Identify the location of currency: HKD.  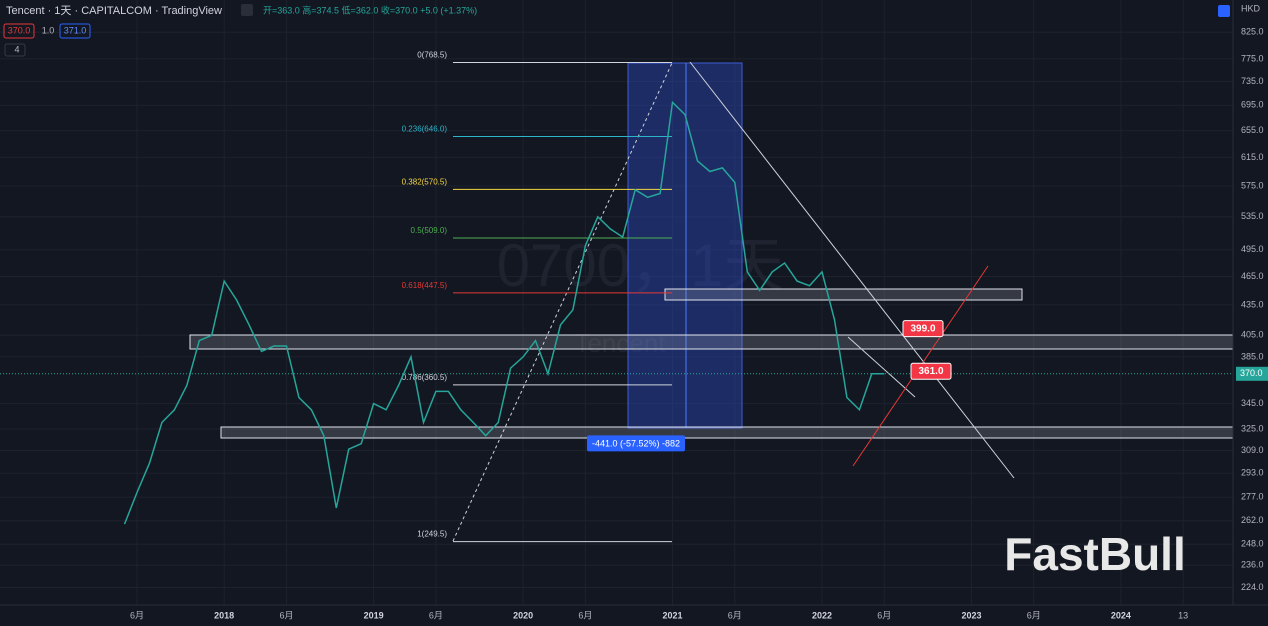
(1251, 8).